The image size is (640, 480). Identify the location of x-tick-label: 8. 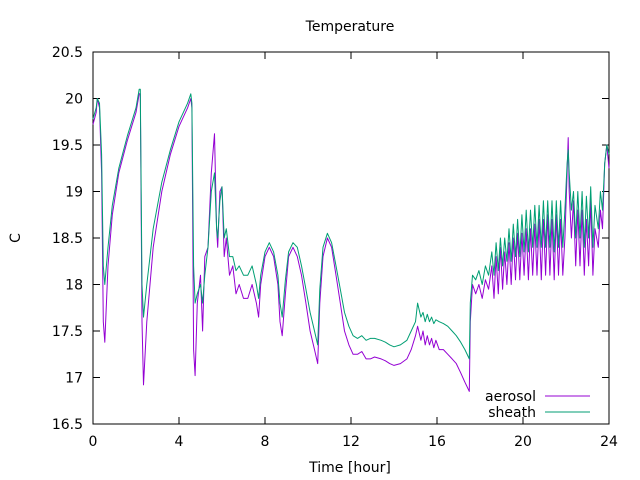
(265, 442).